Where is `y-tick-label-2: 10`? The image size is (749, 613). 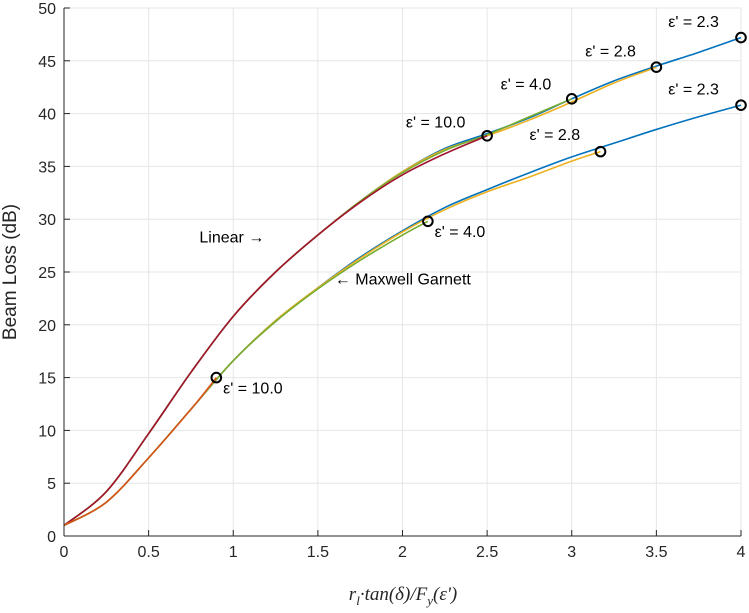 y-tick-label-2: 10 is located at coordinates (47, 431).